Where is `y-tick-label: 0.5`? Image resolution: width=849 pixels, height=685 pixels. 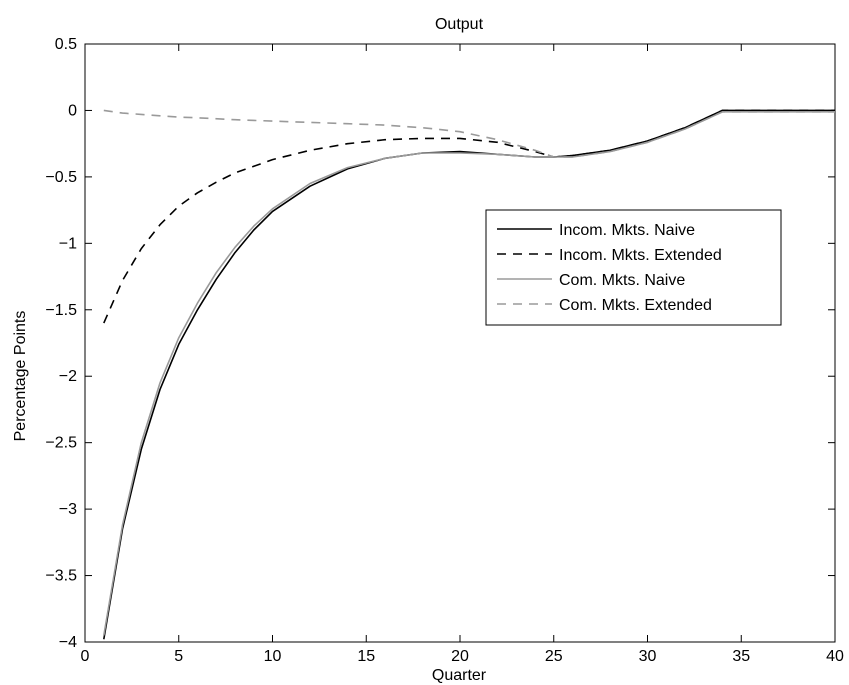
y-tick-label: 0.5 is located at coordinates (66, 44).